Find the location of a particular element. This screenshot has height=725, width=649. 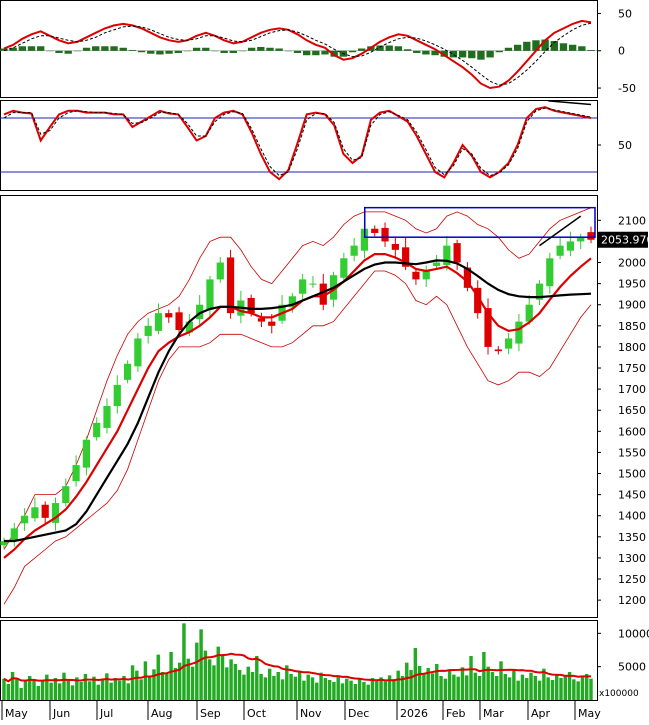

price-tick-label: 1450 is located at coordinates (632, 495).